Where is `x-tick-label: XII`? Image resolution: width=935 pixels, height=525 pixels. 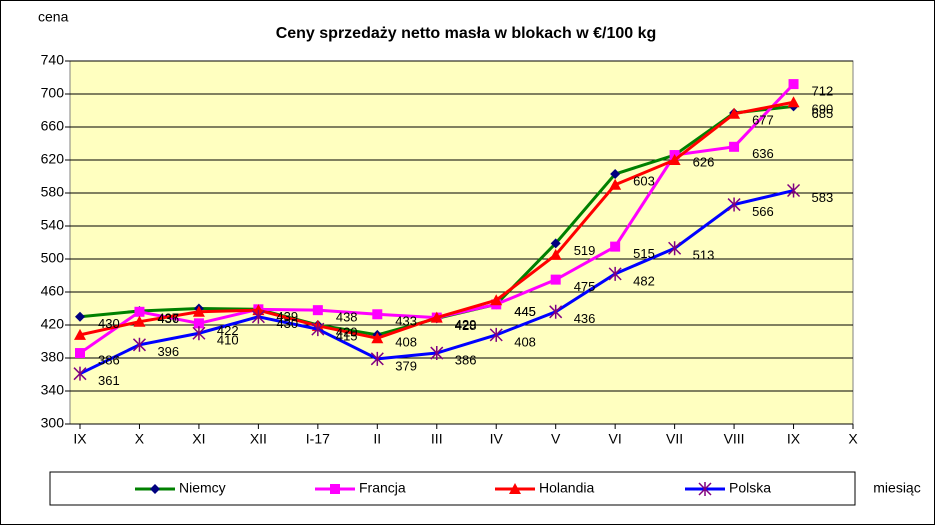 x-tick-label: XII is located at coordinates (258, 439).